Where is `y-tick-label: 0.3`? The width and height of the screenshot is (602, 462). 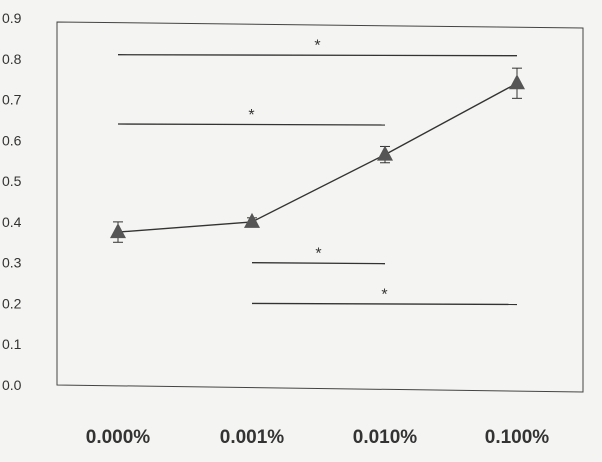
y-tick-label: 0.3 is located at coordinates (12, 263).